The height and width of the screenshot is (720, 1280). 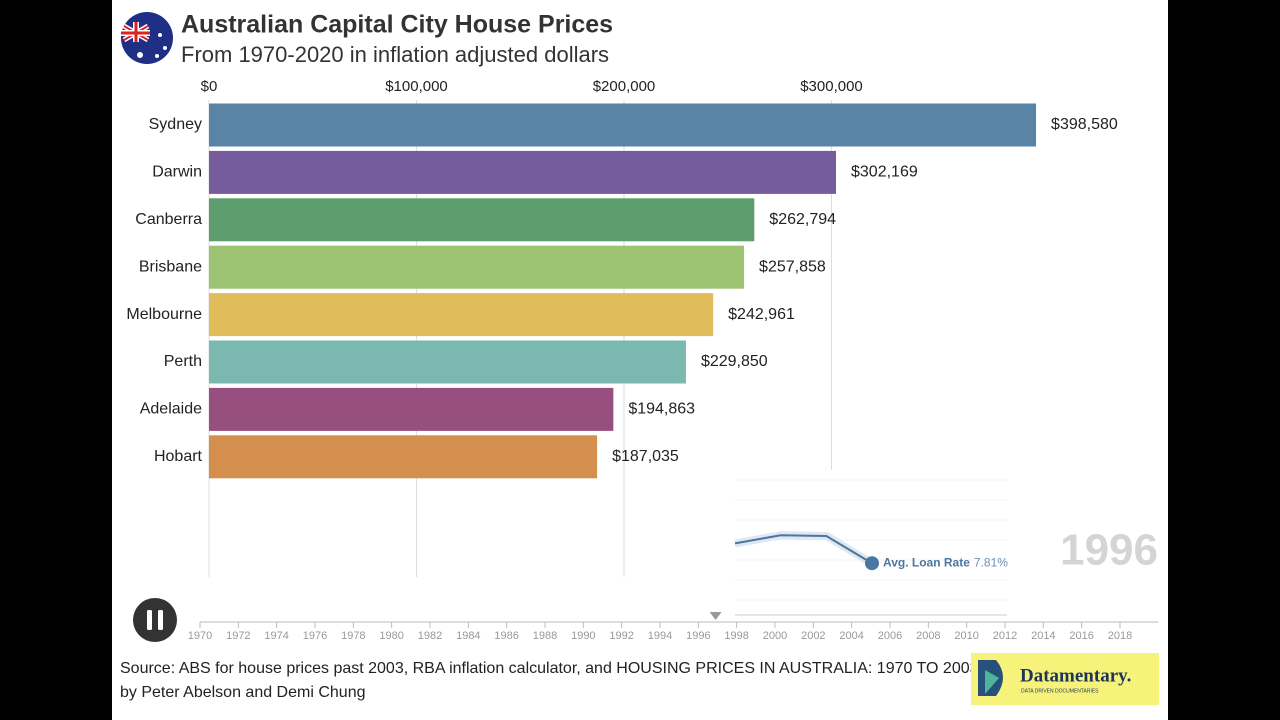 What do you see at coordinates (1005, 636) in the screenshot?
I see `timeline-tick-label: 2012` at bounding box center [1005, 636].